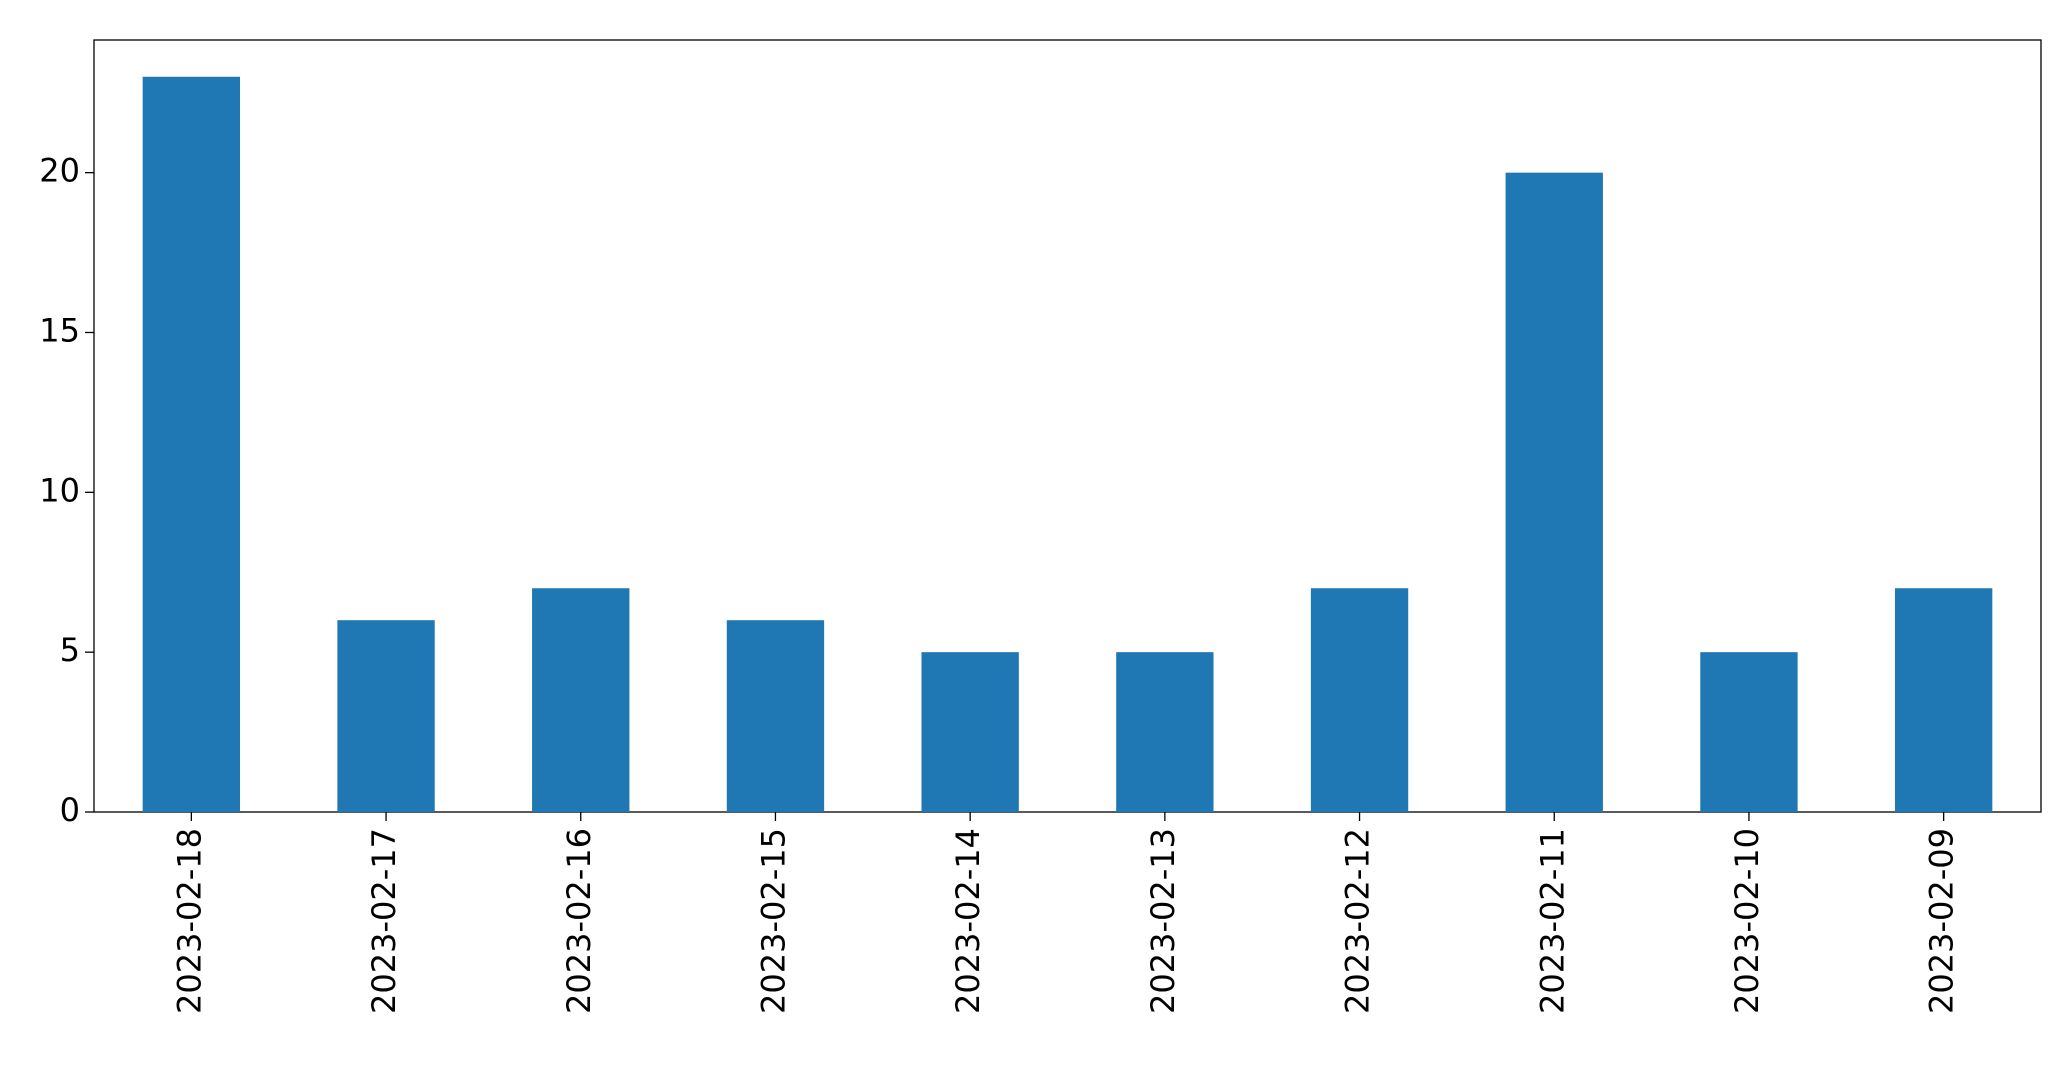 The image size is (2071, 1065). Describe the element at coordinates (70, 810) in the screenshot. I see `y-tick-label: 0` at that location.